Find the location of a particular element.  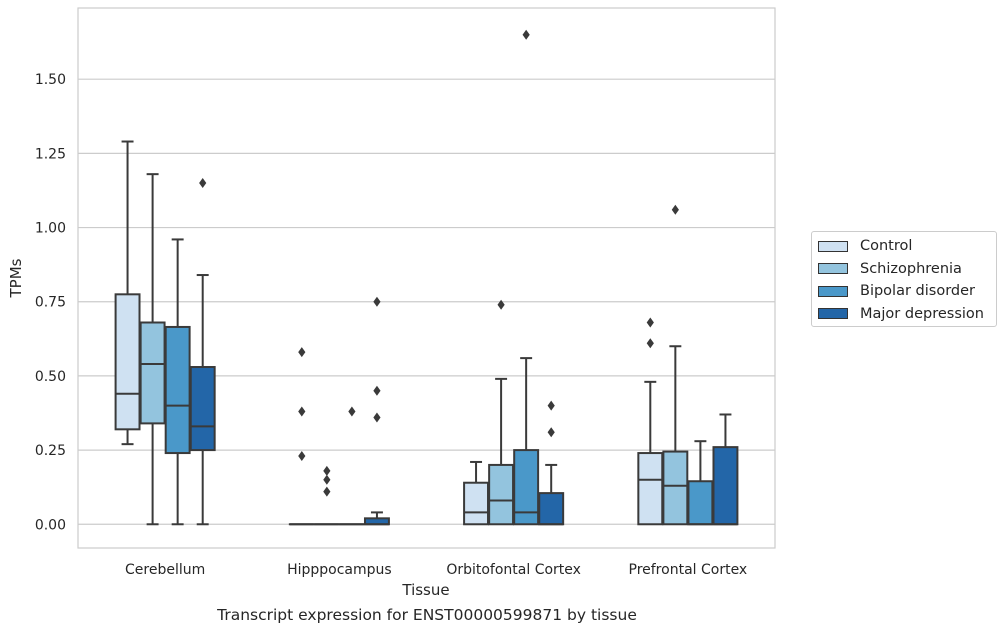

box-hipppocampus-schizophrenia is located at coordinates (326, 495).